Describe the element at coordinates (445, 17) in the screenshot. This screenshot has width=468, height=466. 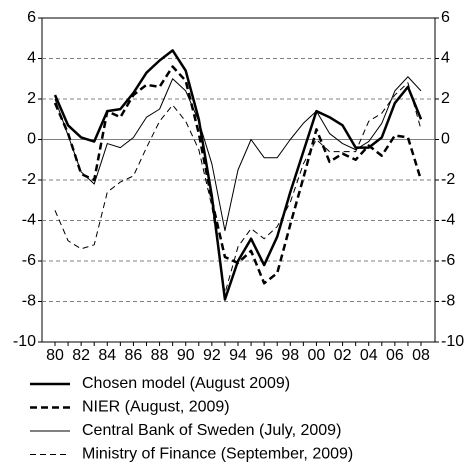
I see `y2-tick-label: 6` at that location.